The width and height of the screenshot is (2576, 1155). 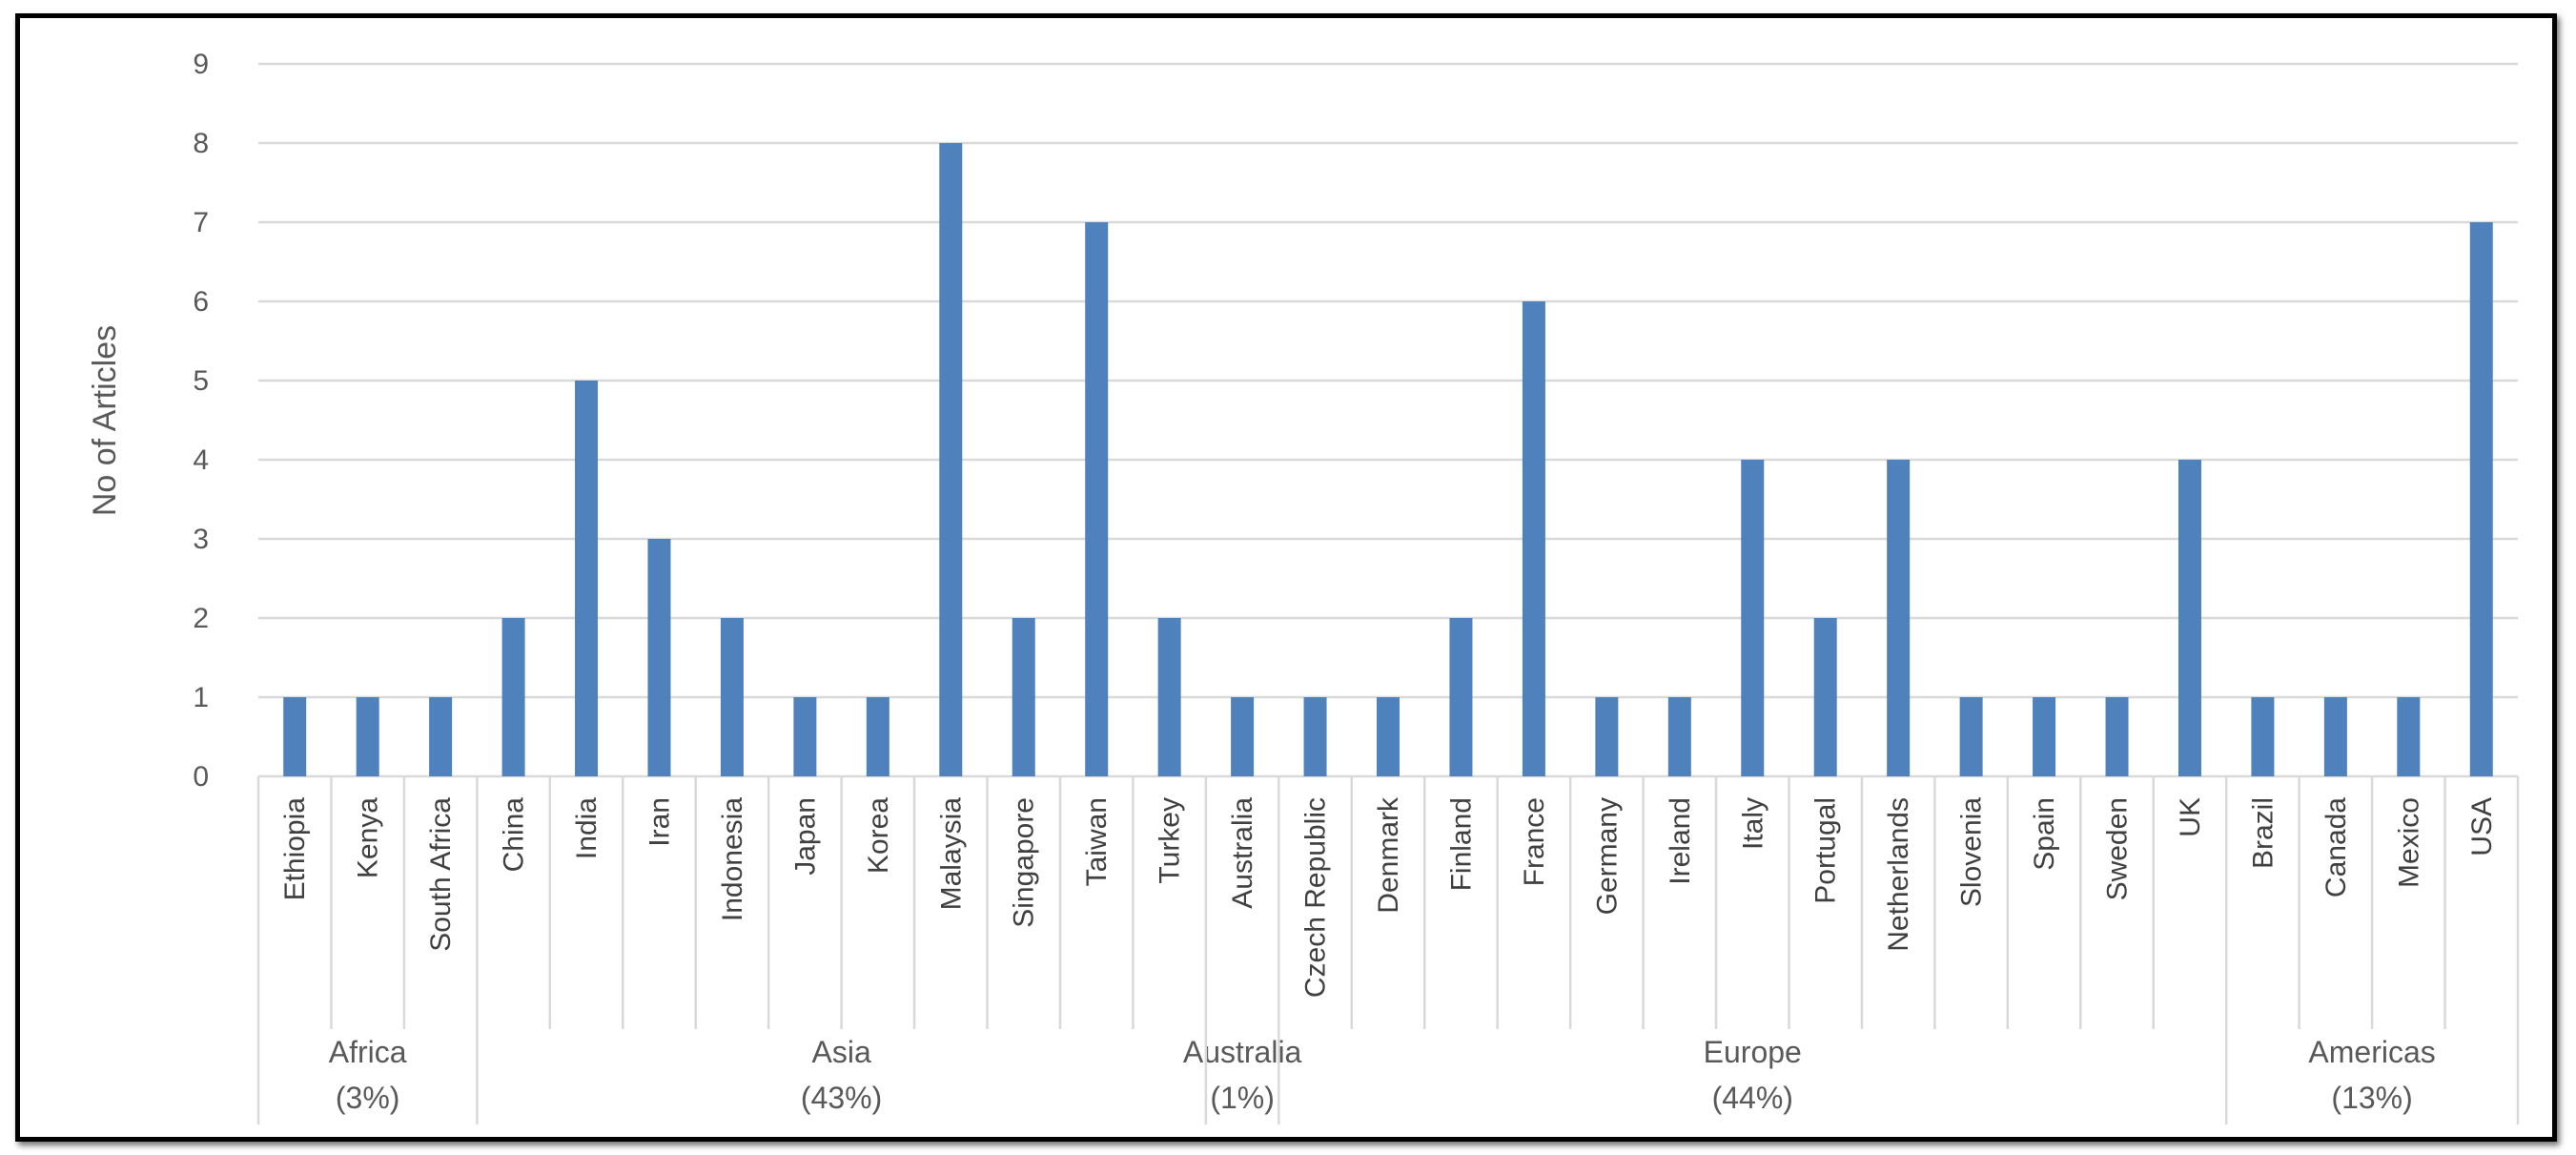 I want to click on category-label: Canada, so click(x=2336, y=847).